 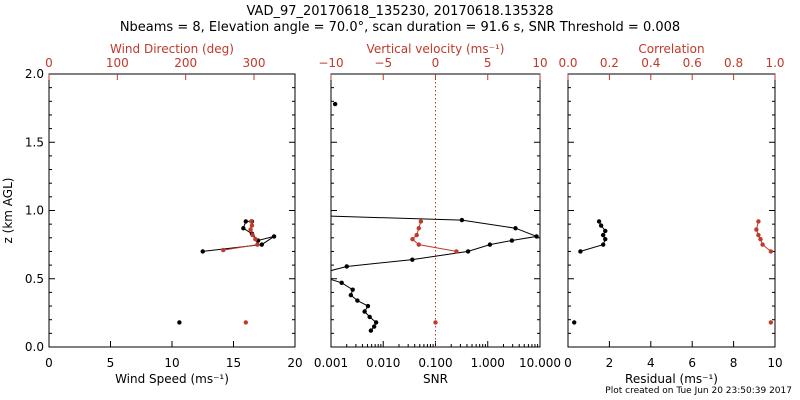 What do you see at coordinates (651, 363) in the screenshot?
I see `x-bottom-tick-label: 4` at bounding box center [651, 363].